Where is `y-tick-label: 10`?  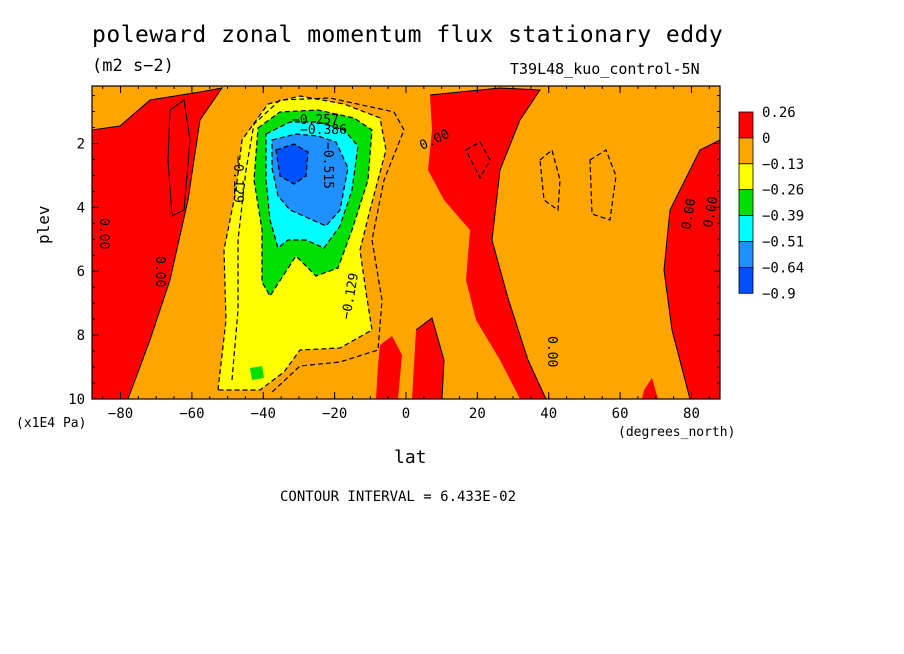
y-tick-label: 10 is located at coordinates (76, 400).